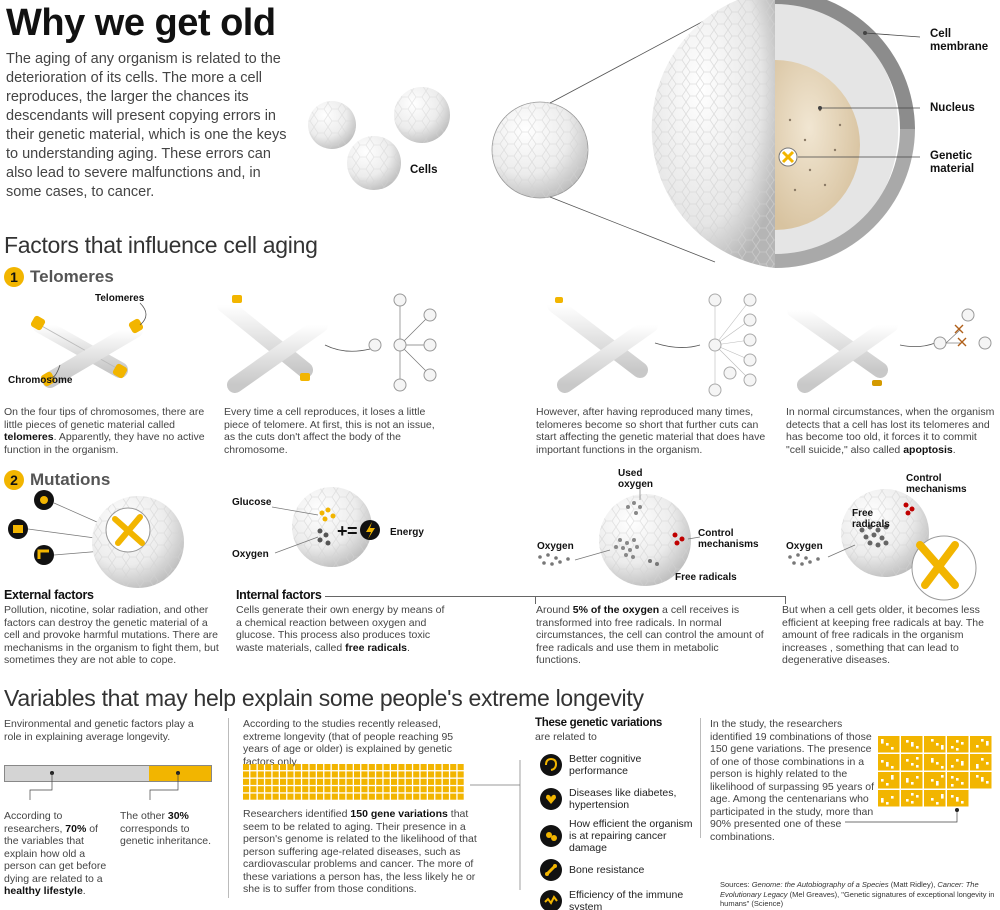 The height and width of the screenshot is (910, 1000). Describe the element at coordinates (902, 815) in the screenshot. I see `combo-leader` at that location.